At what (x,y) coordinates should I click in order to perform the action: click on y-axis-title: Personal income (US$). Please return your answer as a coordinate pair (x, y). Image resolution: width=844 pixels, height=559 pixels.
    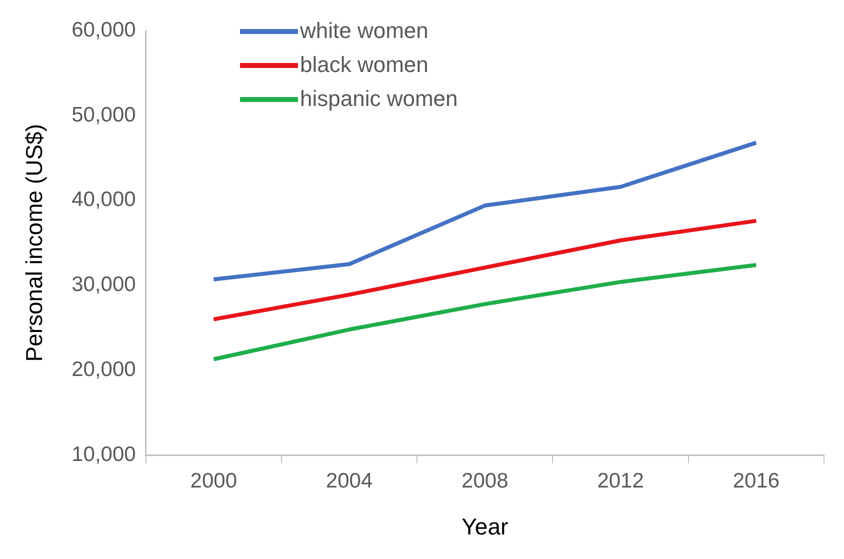
    Looking at the image, I should click on (34, 243).